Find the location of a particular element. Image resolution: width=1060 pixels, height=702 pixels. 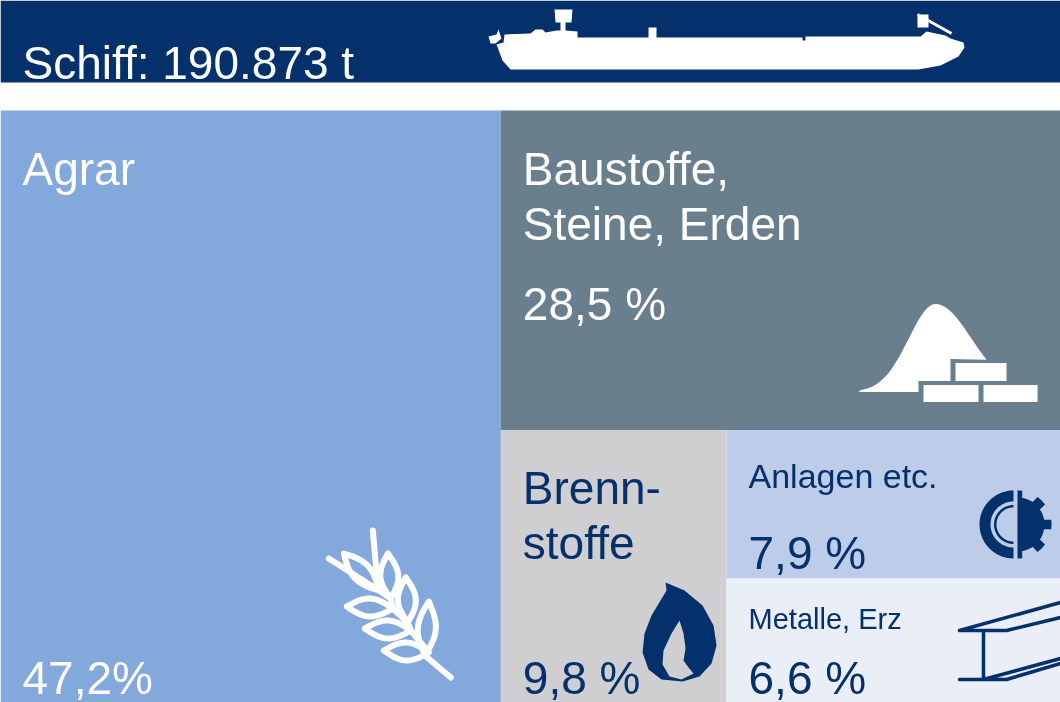

data-label: 9,8 % is located at coordinates (581, 676).